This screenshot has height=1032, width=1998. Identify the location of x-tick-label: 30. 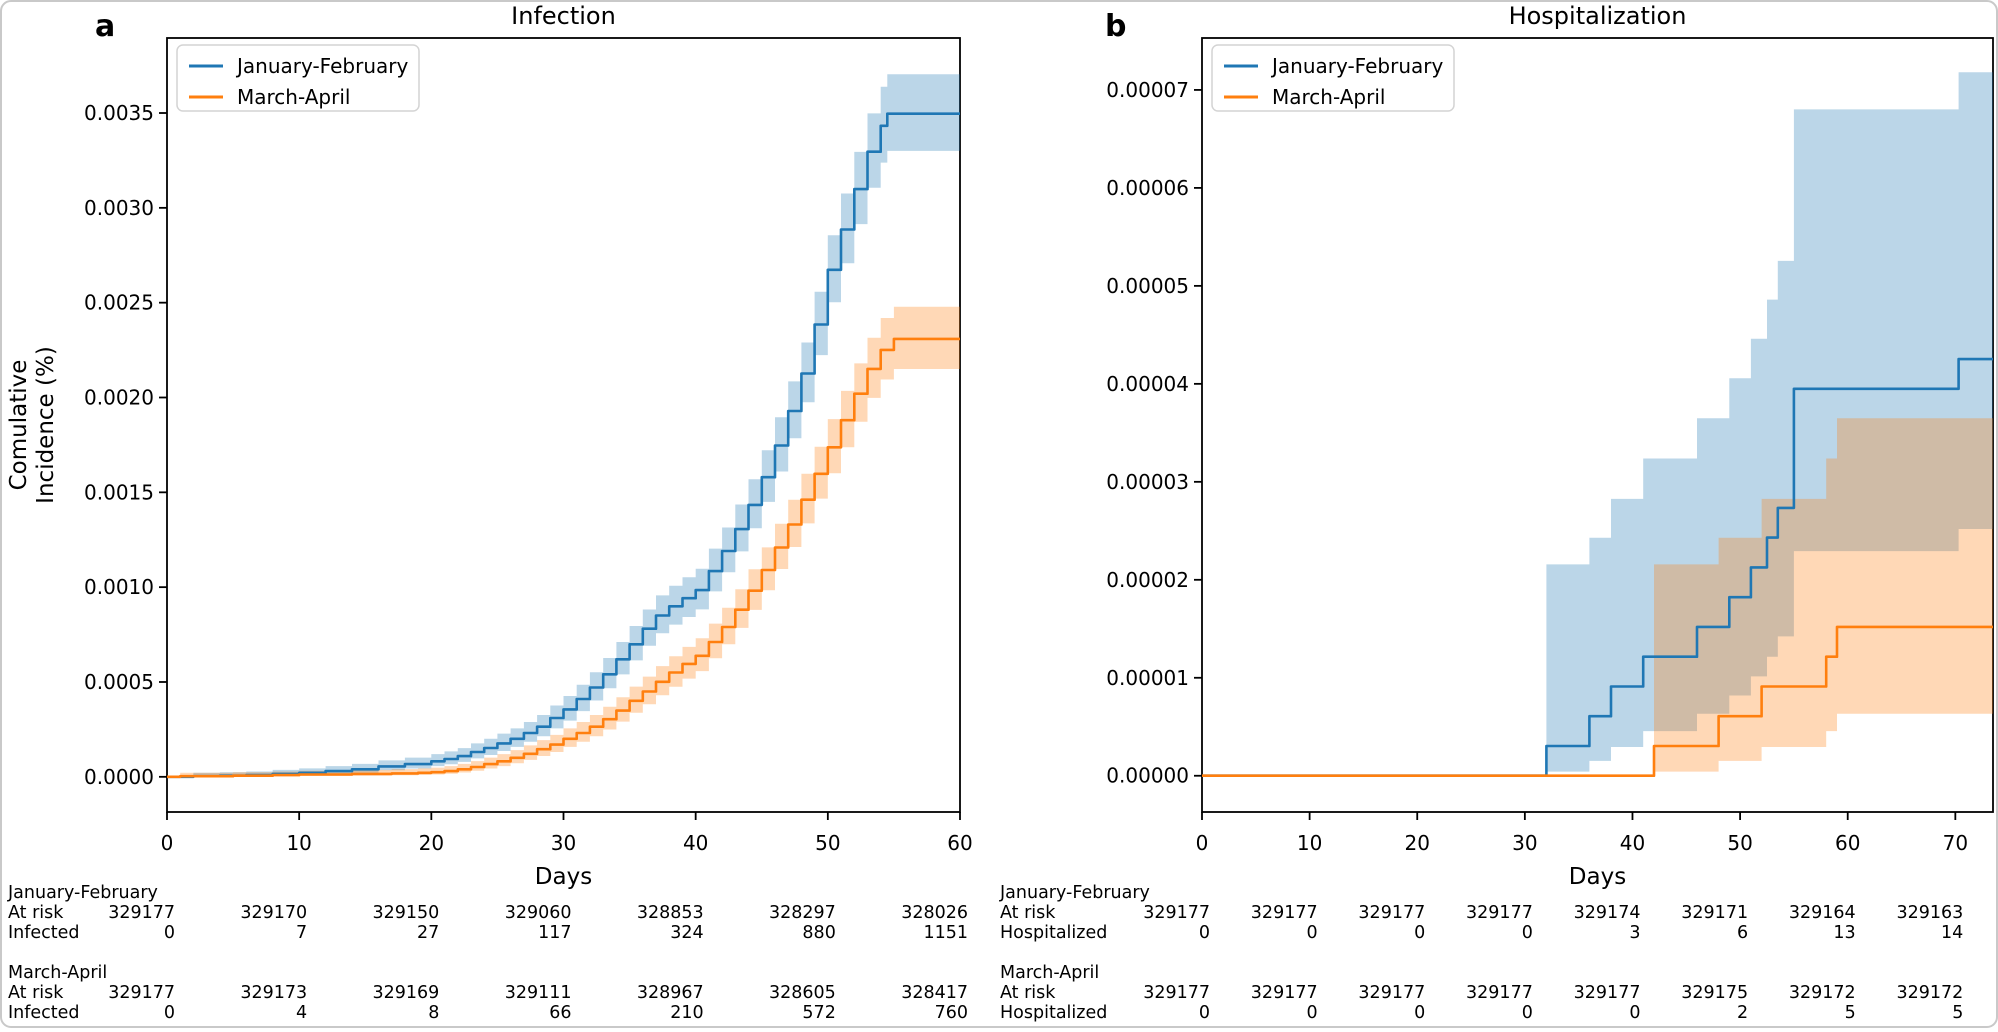
(563, 843).